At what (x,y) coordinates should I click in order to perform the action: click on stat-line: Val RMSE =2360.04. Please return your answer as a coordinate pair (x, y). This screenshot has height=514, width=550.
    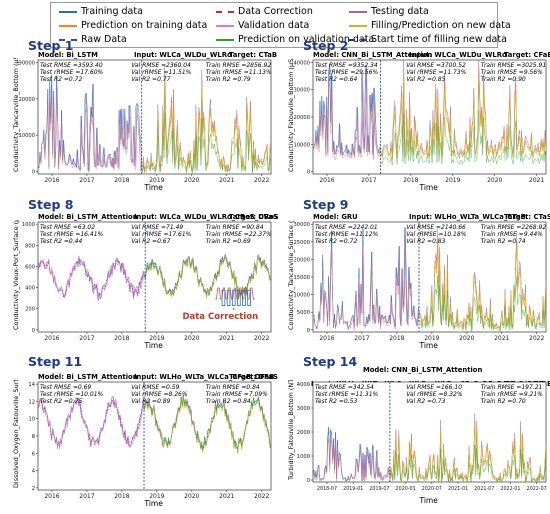
    Looking at the image, I should click on (161, 65).